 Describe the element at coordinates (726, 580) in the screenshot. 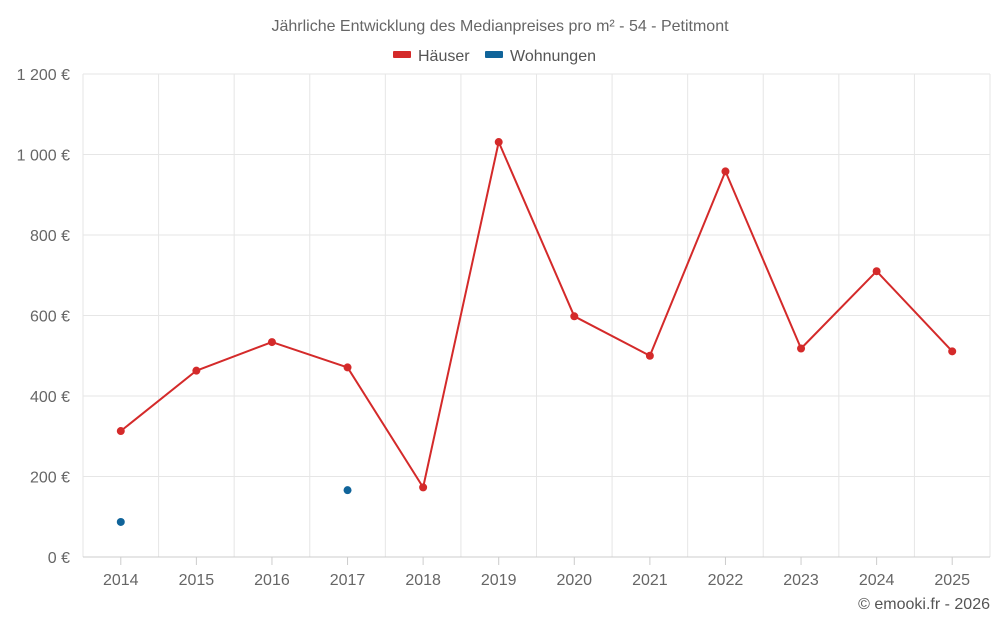

I see `x-tick-label: 2022` at that location.